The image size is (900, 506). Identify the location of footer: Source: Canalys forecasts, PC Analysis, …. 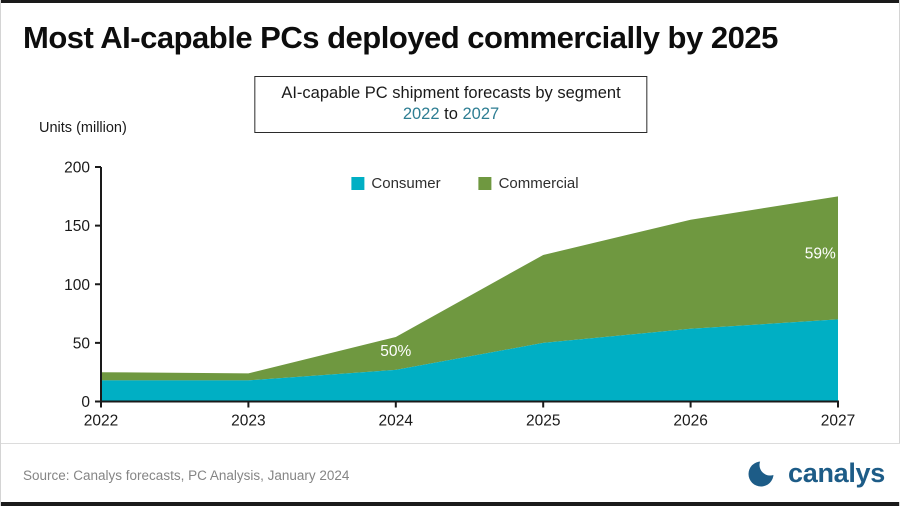
(450, 472).